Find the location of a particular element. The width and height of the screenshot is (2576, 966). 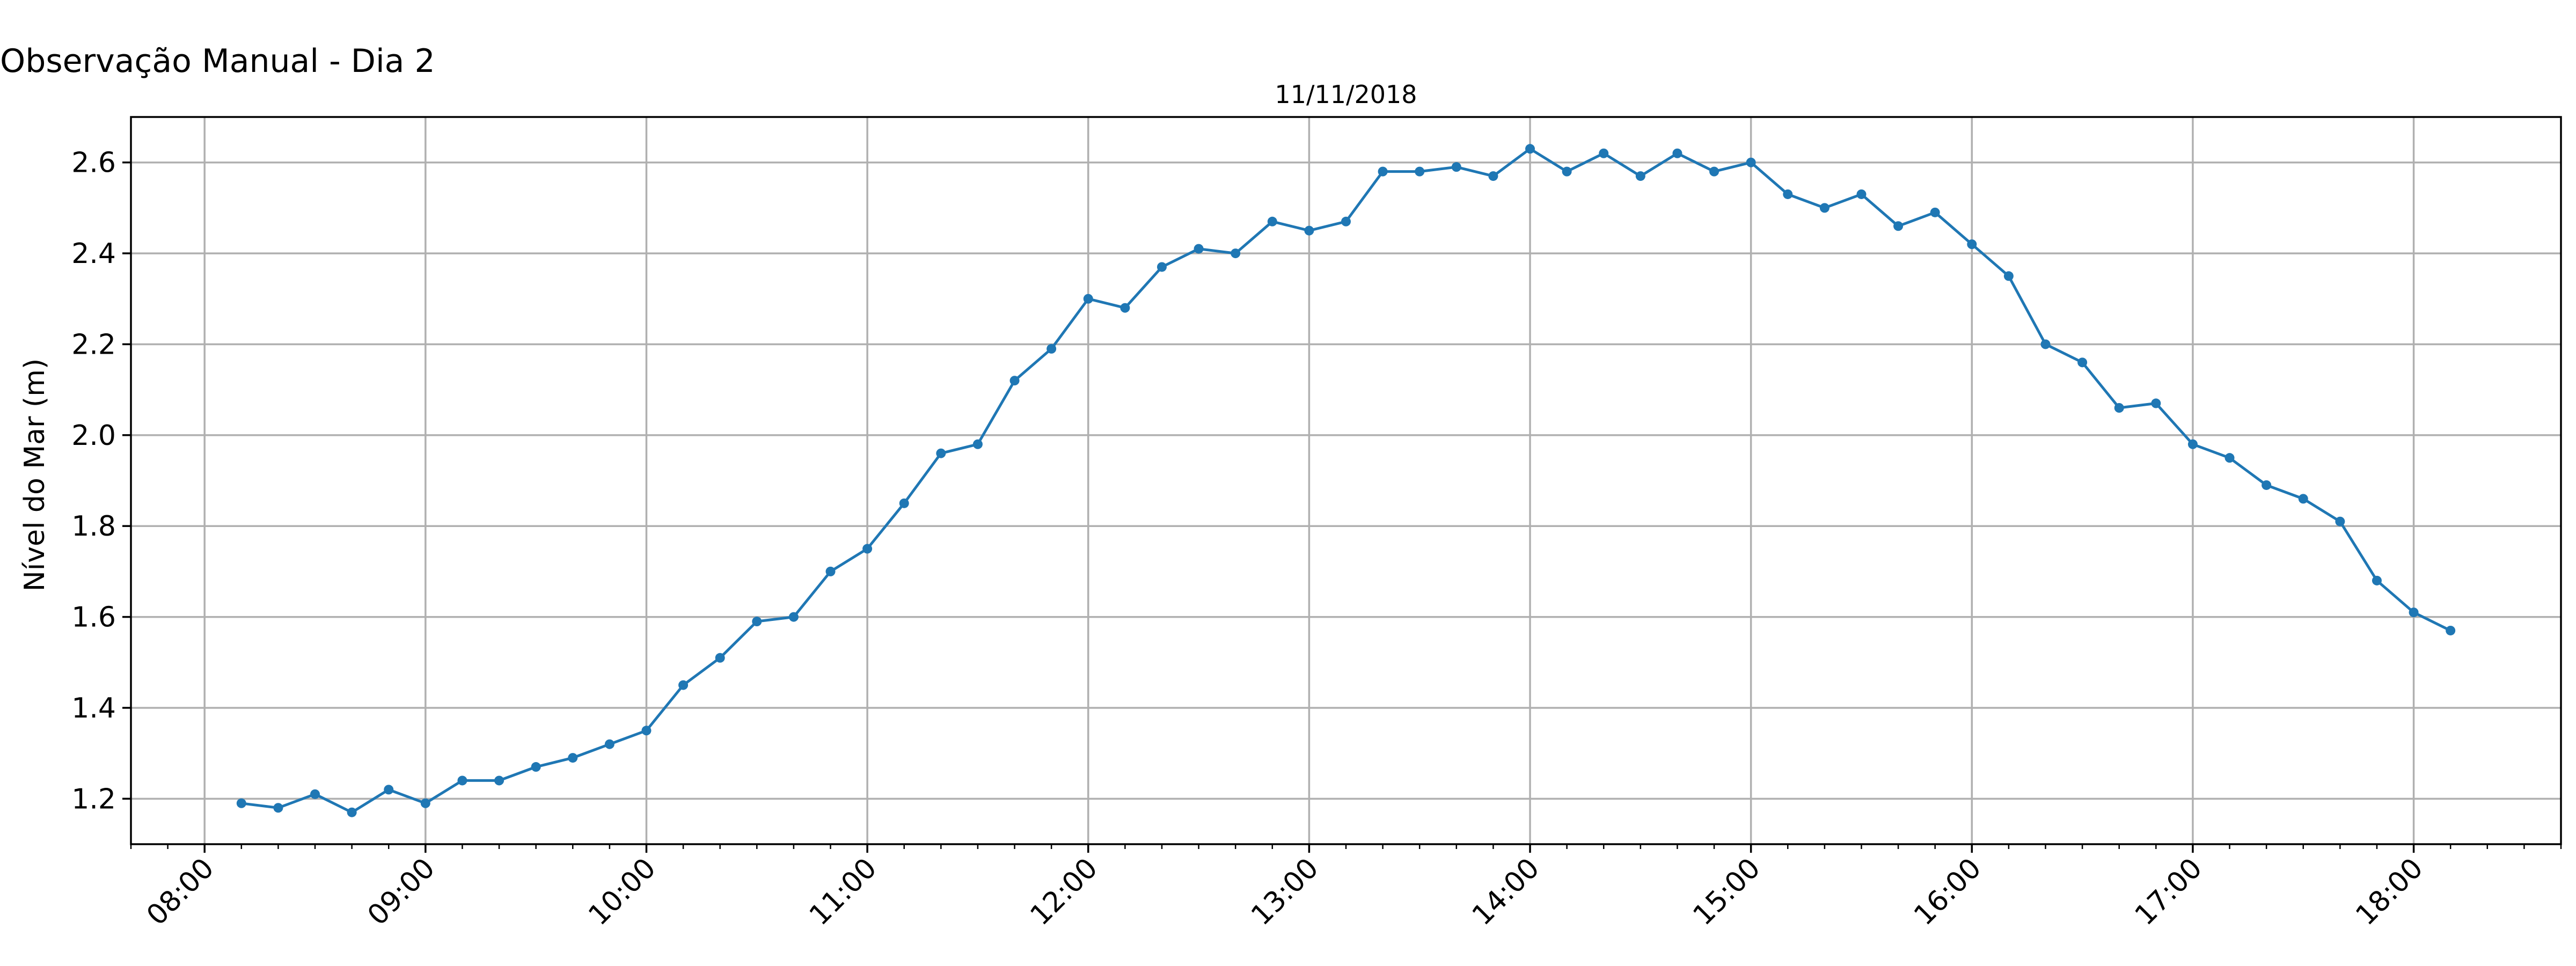

y-tick-label: 2.0 is located at coordinates (93, 436).